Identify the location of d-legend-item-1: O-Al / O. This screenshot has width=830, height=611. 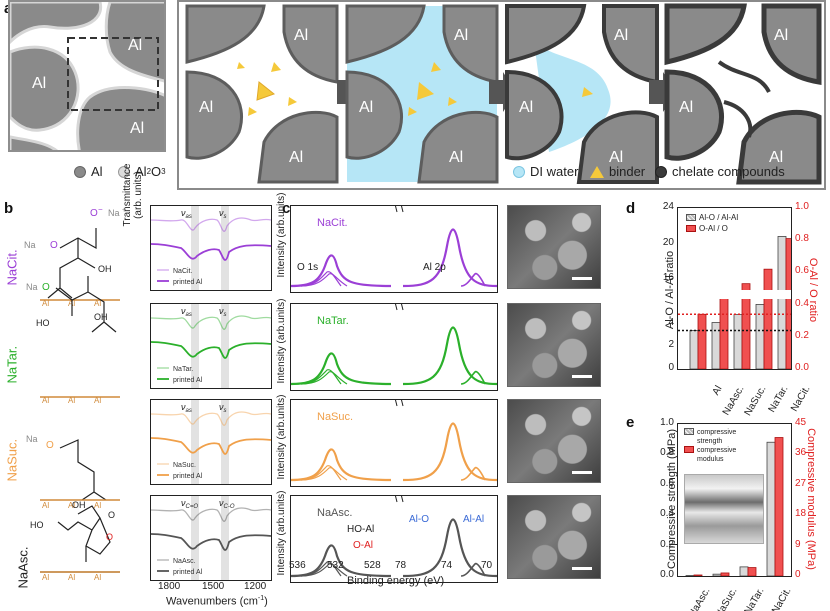
(712, 228).